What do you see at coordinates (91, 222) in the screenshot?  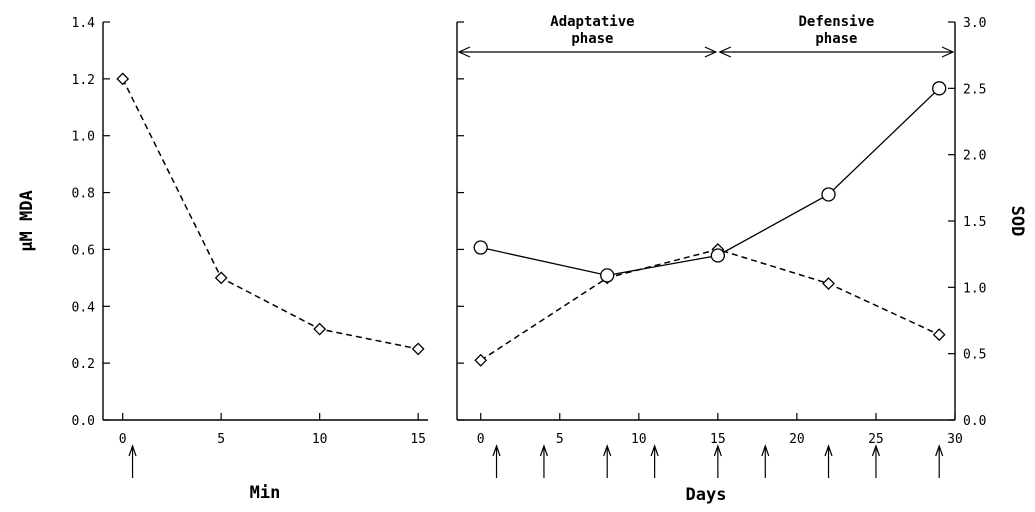 I see `left-panel-y-ticks: 0.0 0.2 0.4 0.6 0.8 1.0 1.2 1.4` at bounding box center [91, 222].